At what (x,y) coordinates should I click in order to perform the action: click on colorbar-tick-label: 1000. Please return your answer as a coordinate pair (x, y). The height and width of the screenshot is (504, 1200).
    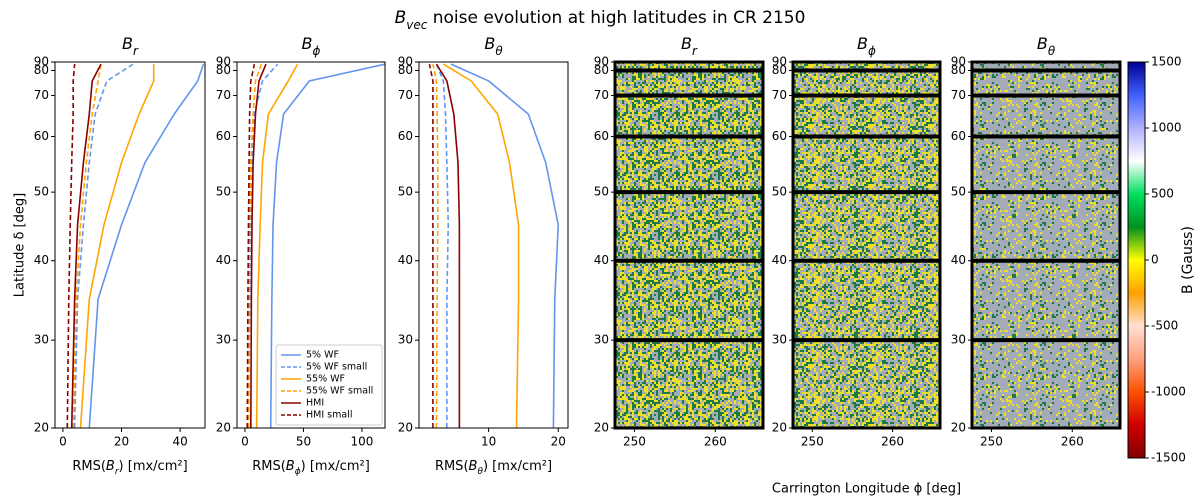
    Looking at the image, I should click on (1166, 128).